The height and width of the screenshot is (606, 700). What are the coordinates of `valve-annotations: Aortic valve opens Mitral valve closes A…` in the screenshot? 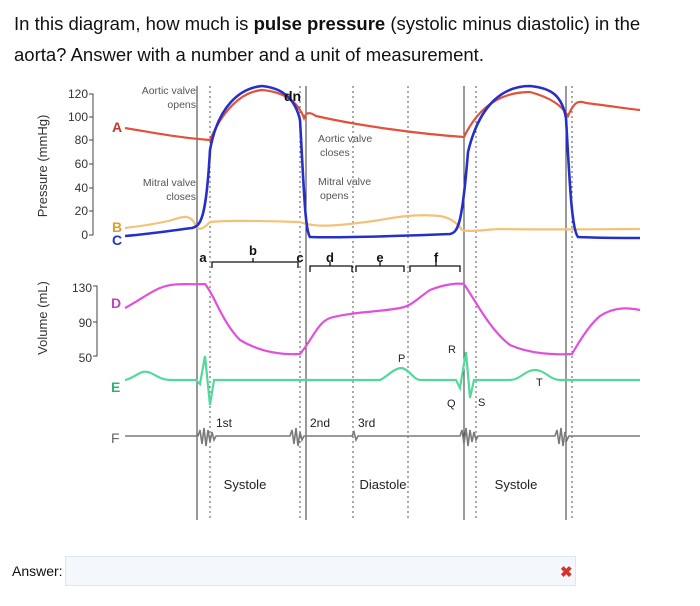 It's located at (257, 144).